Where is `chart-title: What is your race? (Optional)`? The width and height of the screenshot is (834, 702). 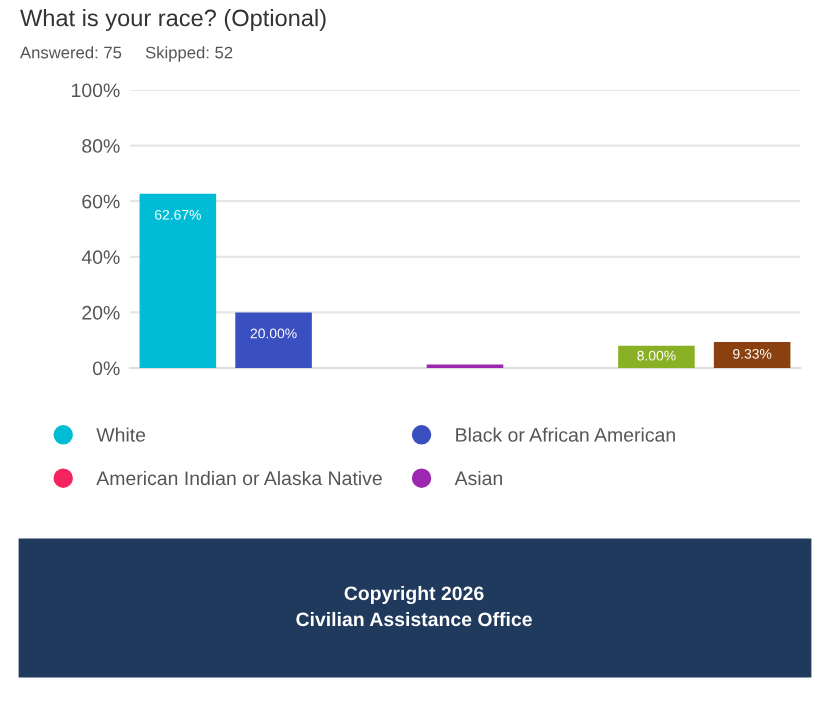
chart-title: What is your race? (Optional) is located at coordinates (173, 20).